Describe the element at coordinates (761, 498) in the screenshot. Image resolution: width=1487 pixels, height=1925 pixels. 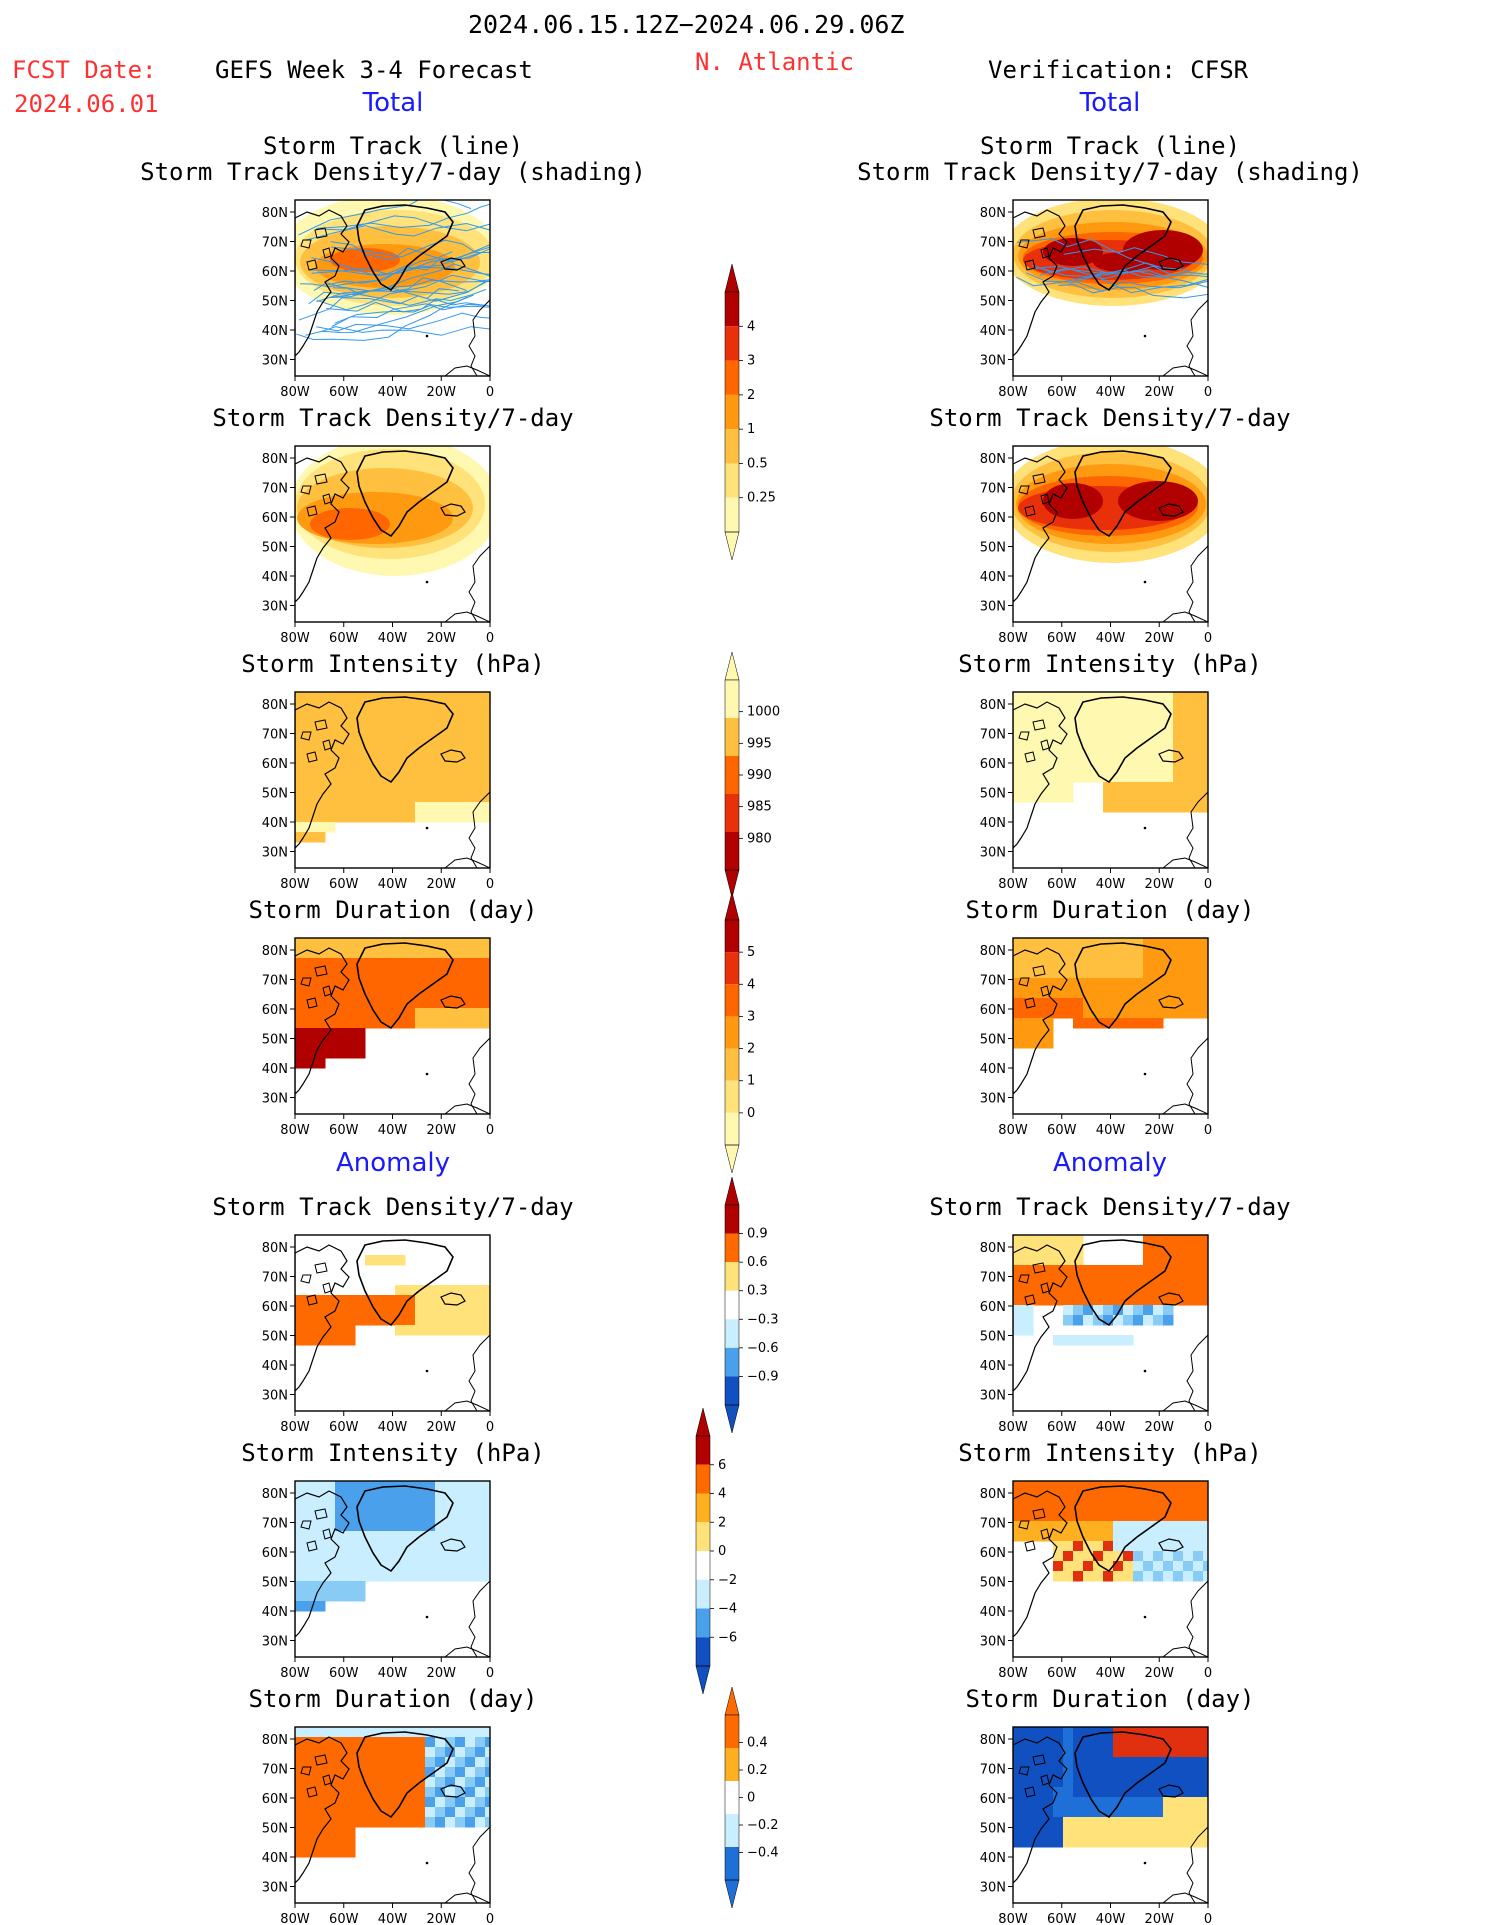
I see `colorbar-label: 0.25` at that location.